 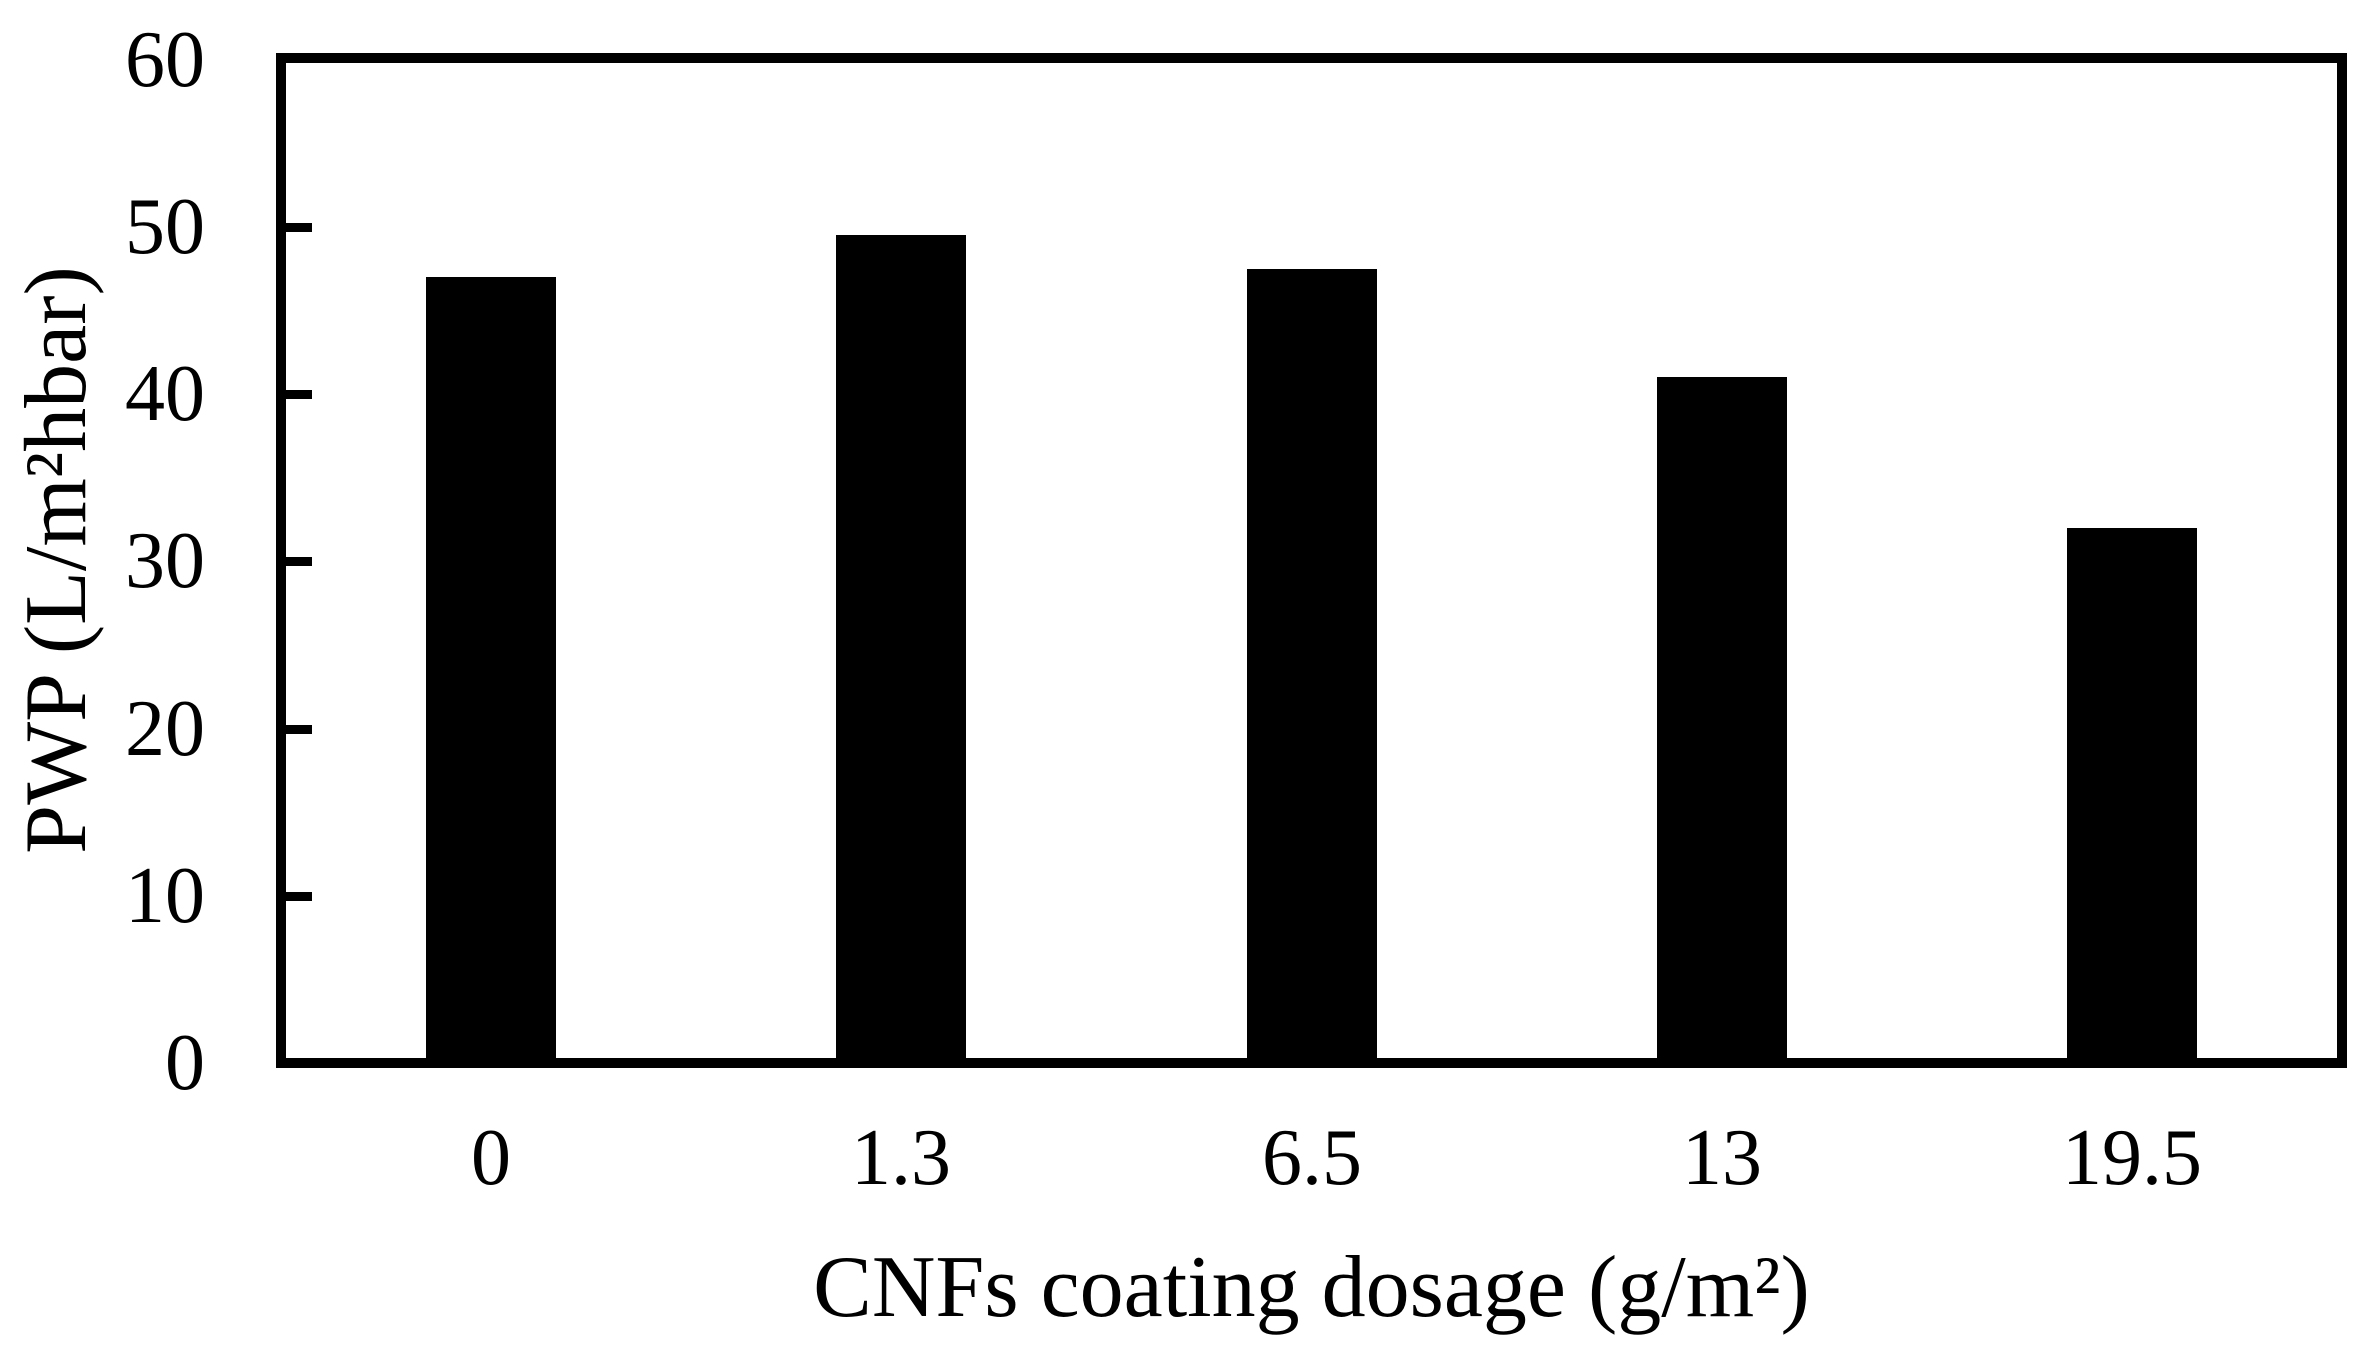 What do you see at coordinates (1312, 1158) in the screenshot?
I see `x-category-label: 6.5` at bounding box center [1312, 1158].